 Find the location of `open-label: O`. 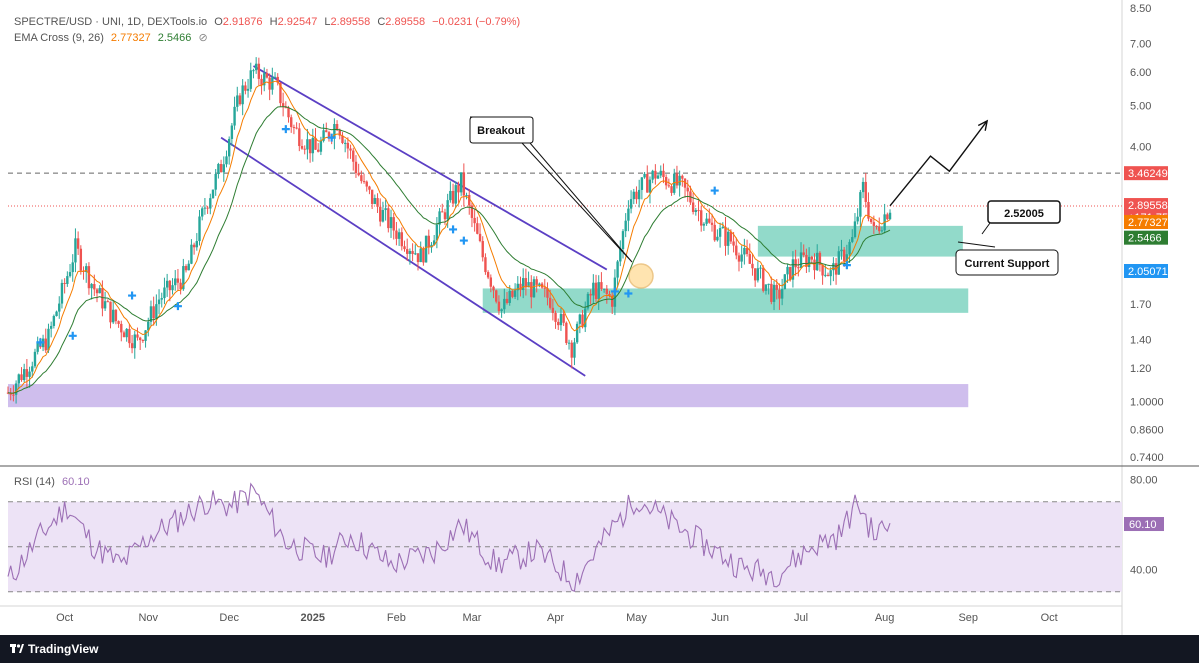

open-label: O is located at coordinates (218, 22).